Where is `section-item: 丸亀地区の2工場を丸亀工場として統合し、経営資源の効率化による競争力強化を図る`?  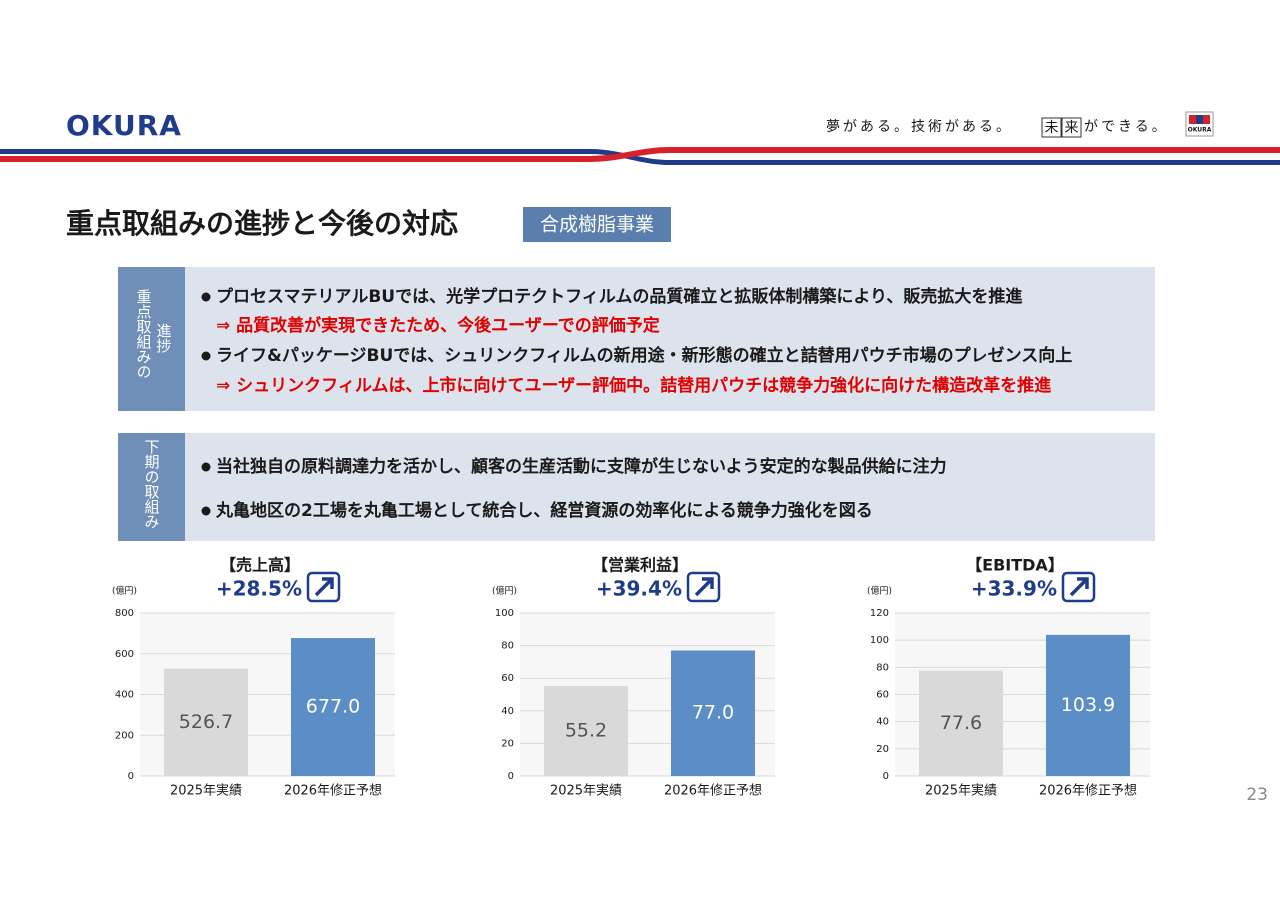 section-item: 丸亀地区の2工場を丸亀工場として統合し、経営資源の効率化による競争力強化を図る is located at coordinates (544, 510).